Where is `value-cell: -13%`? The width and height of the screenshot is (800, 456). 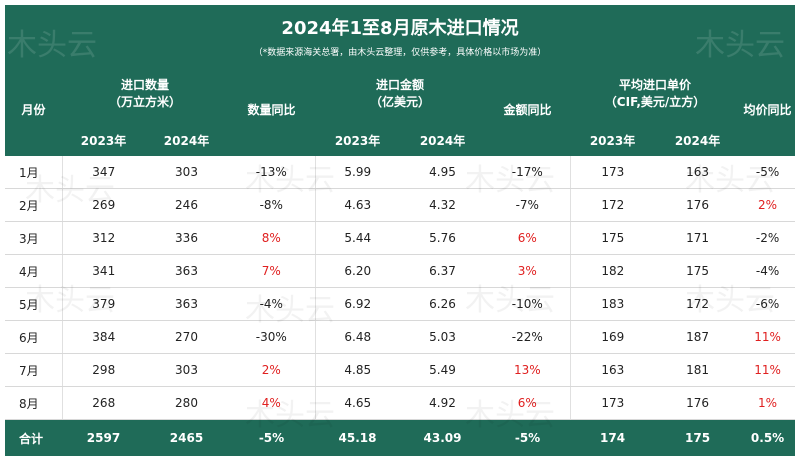 value-cell: -13% is located at coordinates (271, 172).